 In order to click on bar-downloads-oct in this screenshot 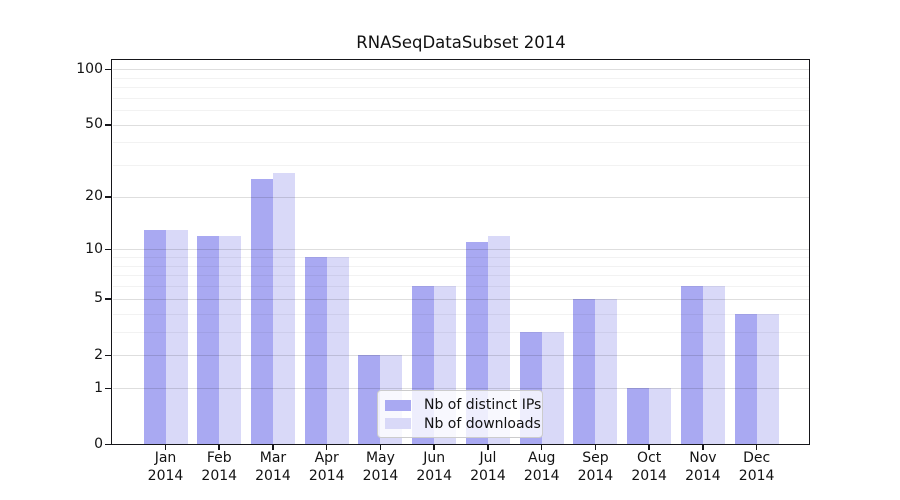, I will do `click(660, 416)`.